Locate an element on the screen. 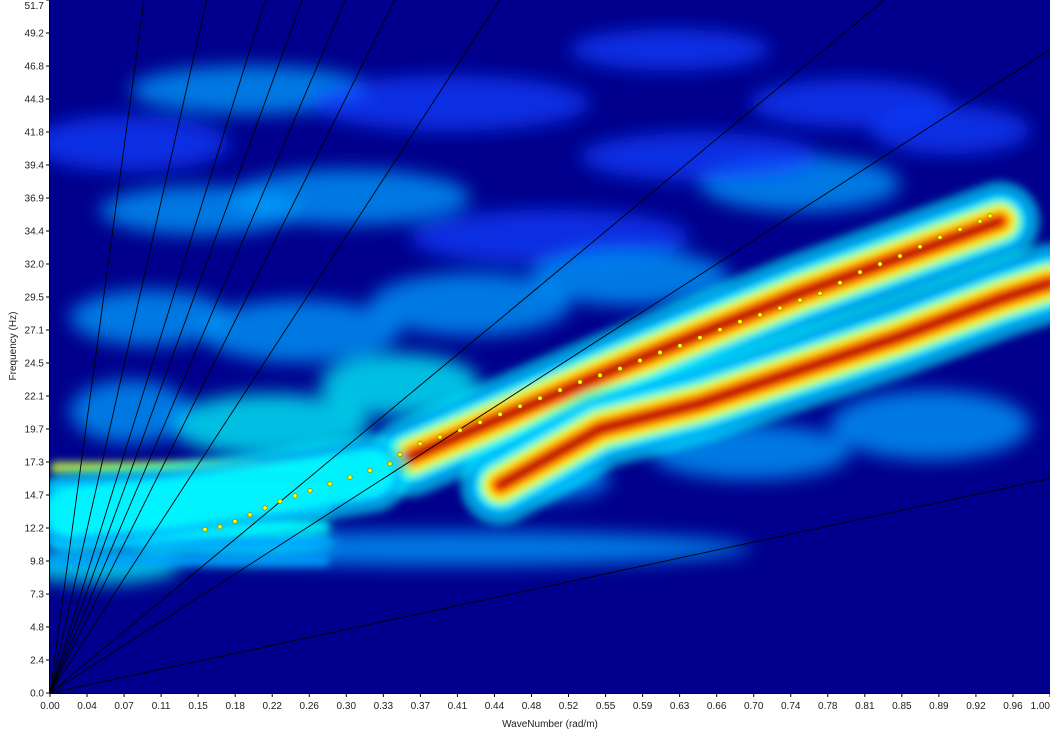 This screenshot has width=1050, height=733. x-tick-label: 0.18 is located at coordinates (235, 706).